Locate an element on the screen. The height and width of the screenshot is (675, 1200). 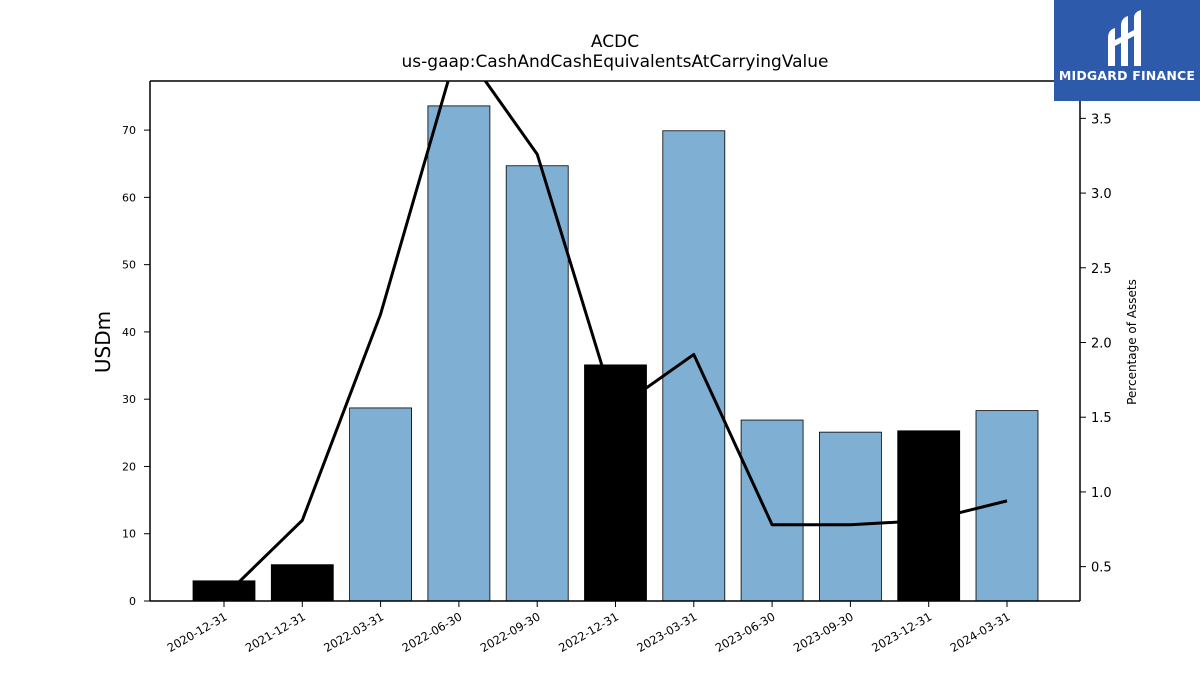
y2-tick-label-3.5: 3.5 is located at coordinates (1101, 119).